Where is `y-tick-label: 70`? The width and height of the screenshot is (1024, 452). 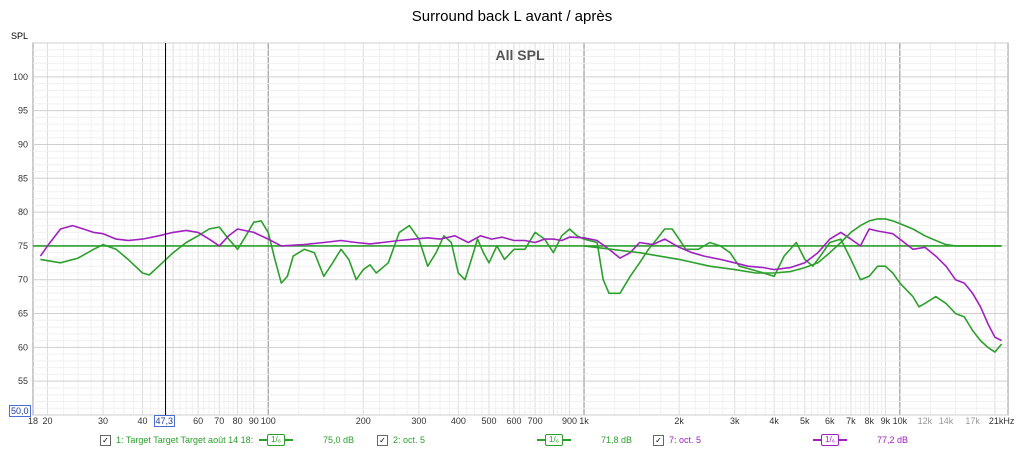
y-tick-label: 70 is located at coordinates (23, 280).